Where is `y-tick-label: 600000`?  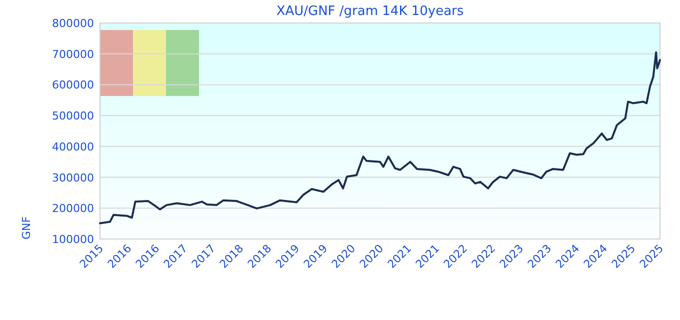
y-tick-label: 600000 is located at coordinates (73, 85).